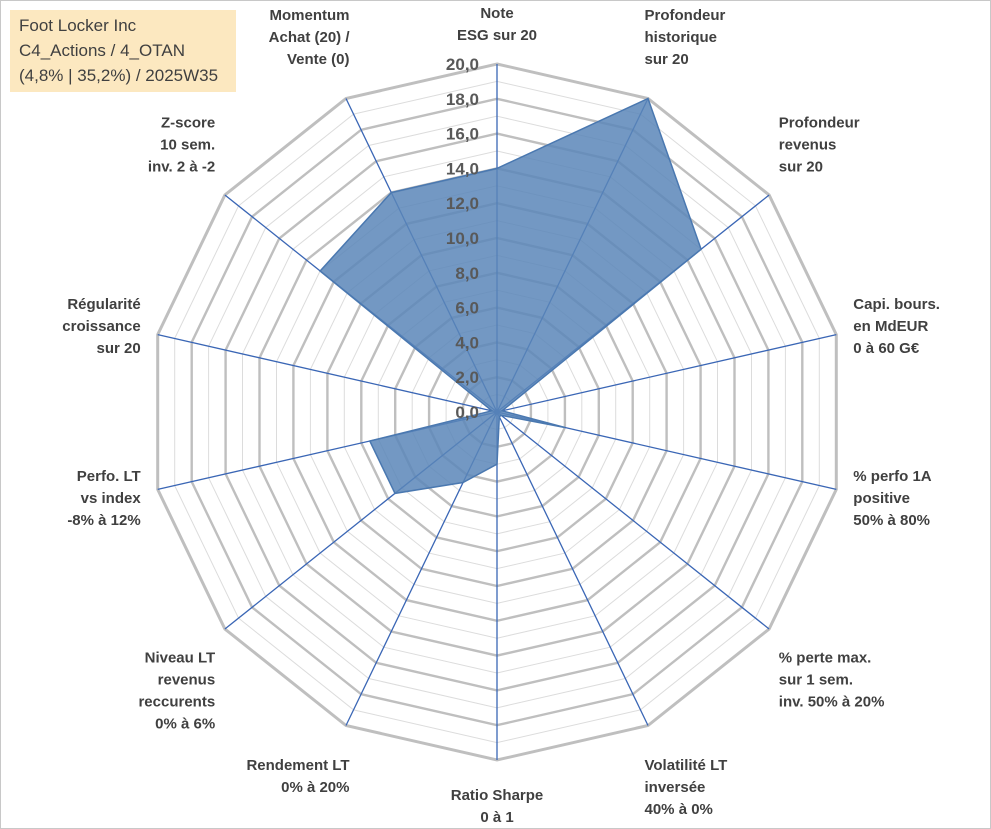  I want to click on axis-label-line: Niveau LT, so click(180, 658).